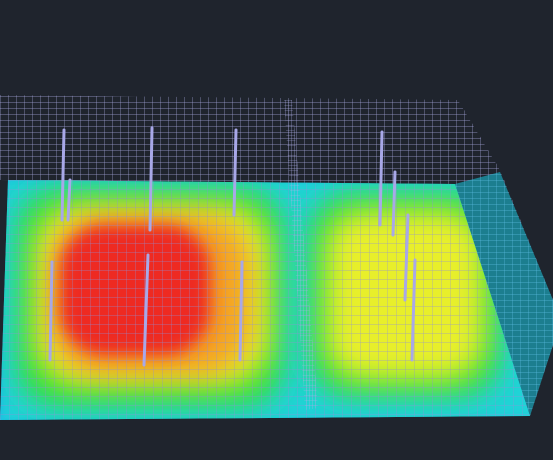 The width and height of the screenshot is (553, 460). What do you see at coordinates (301, 255) in the screenshot?
I see `divider-wall` at bounding box center [301, 255].